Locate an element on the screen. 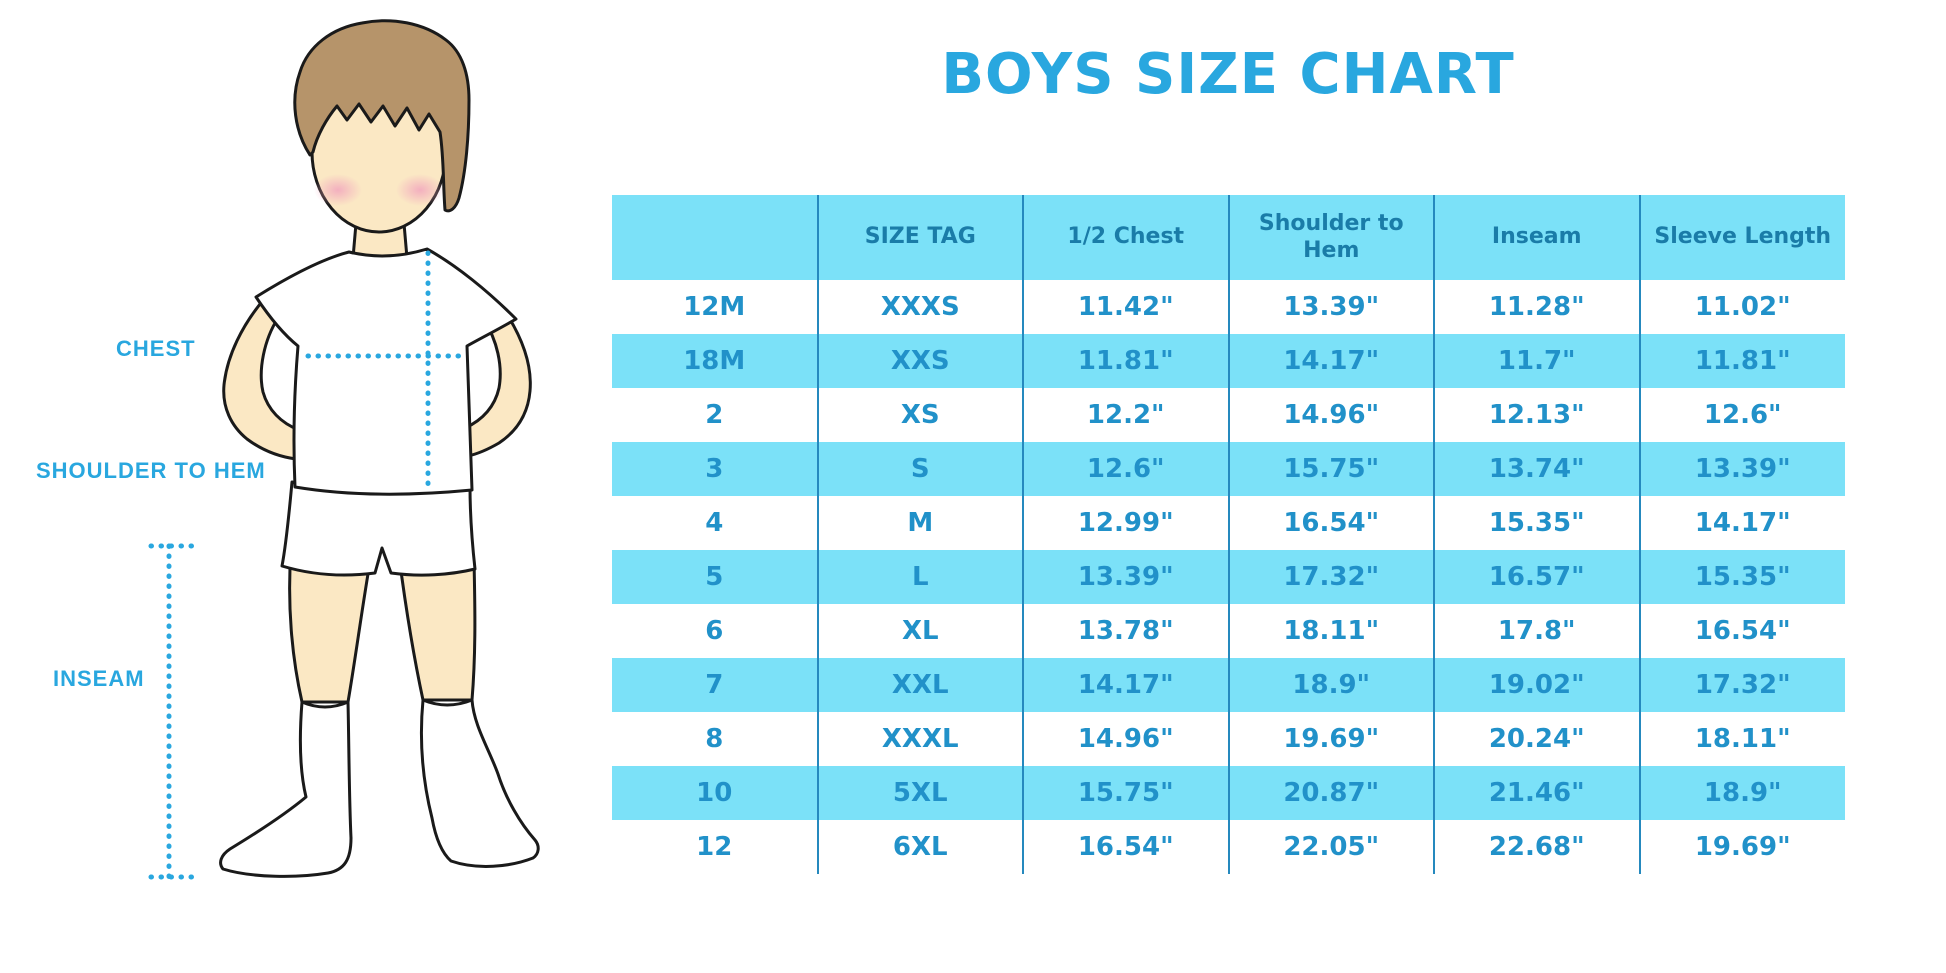  table-cell: 12.99" is located at coordinates (1125, 523).